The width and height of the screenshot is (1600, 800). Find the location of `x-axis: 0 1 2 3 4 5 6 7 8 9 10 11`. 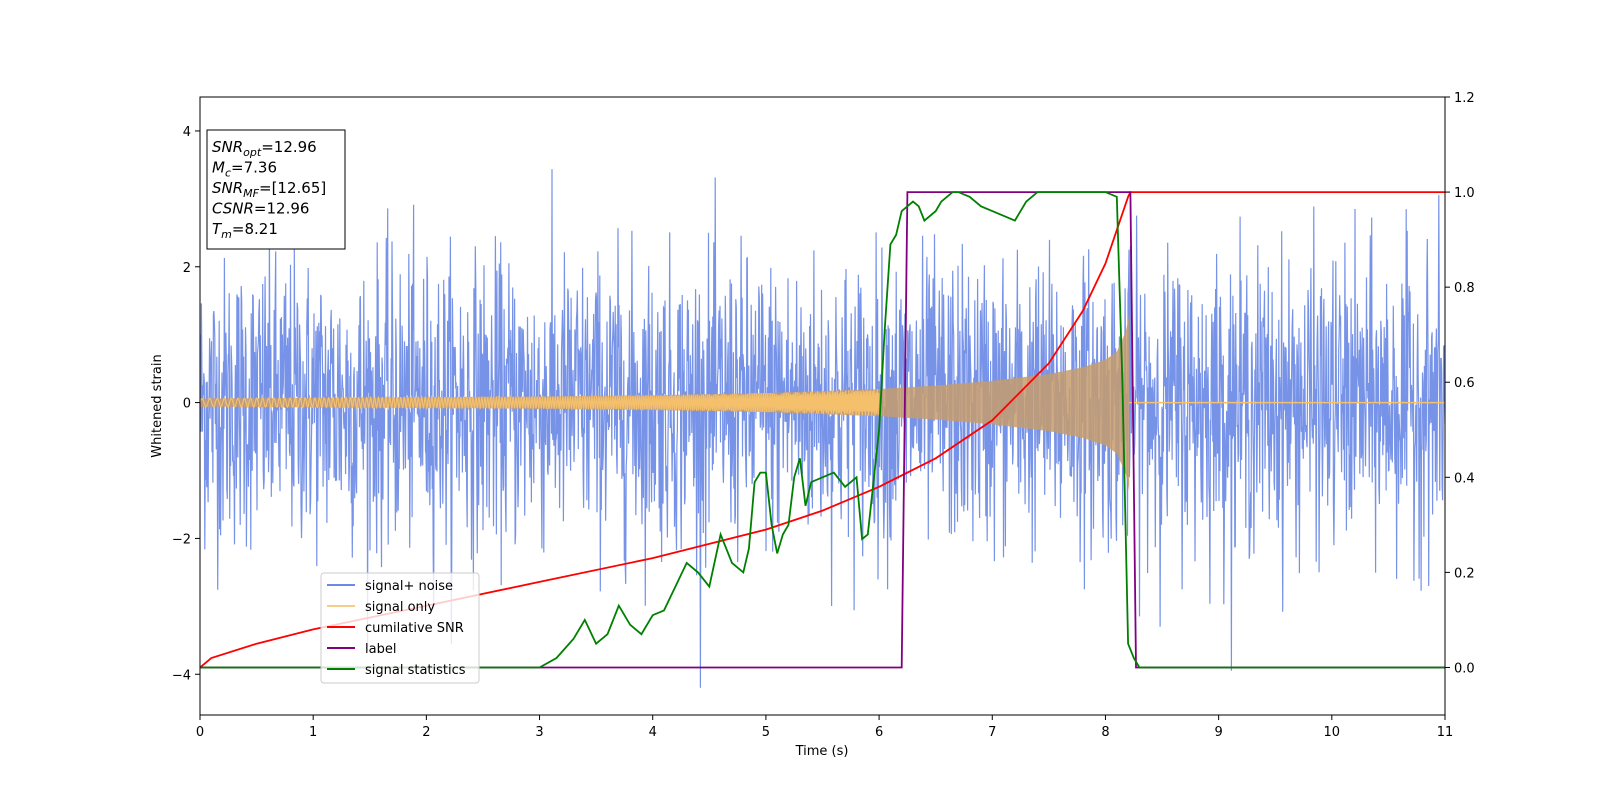

x-axis: 0 1 2 3 4 5 6 7 8 9 10 11 is located at coordinates (824, 727).